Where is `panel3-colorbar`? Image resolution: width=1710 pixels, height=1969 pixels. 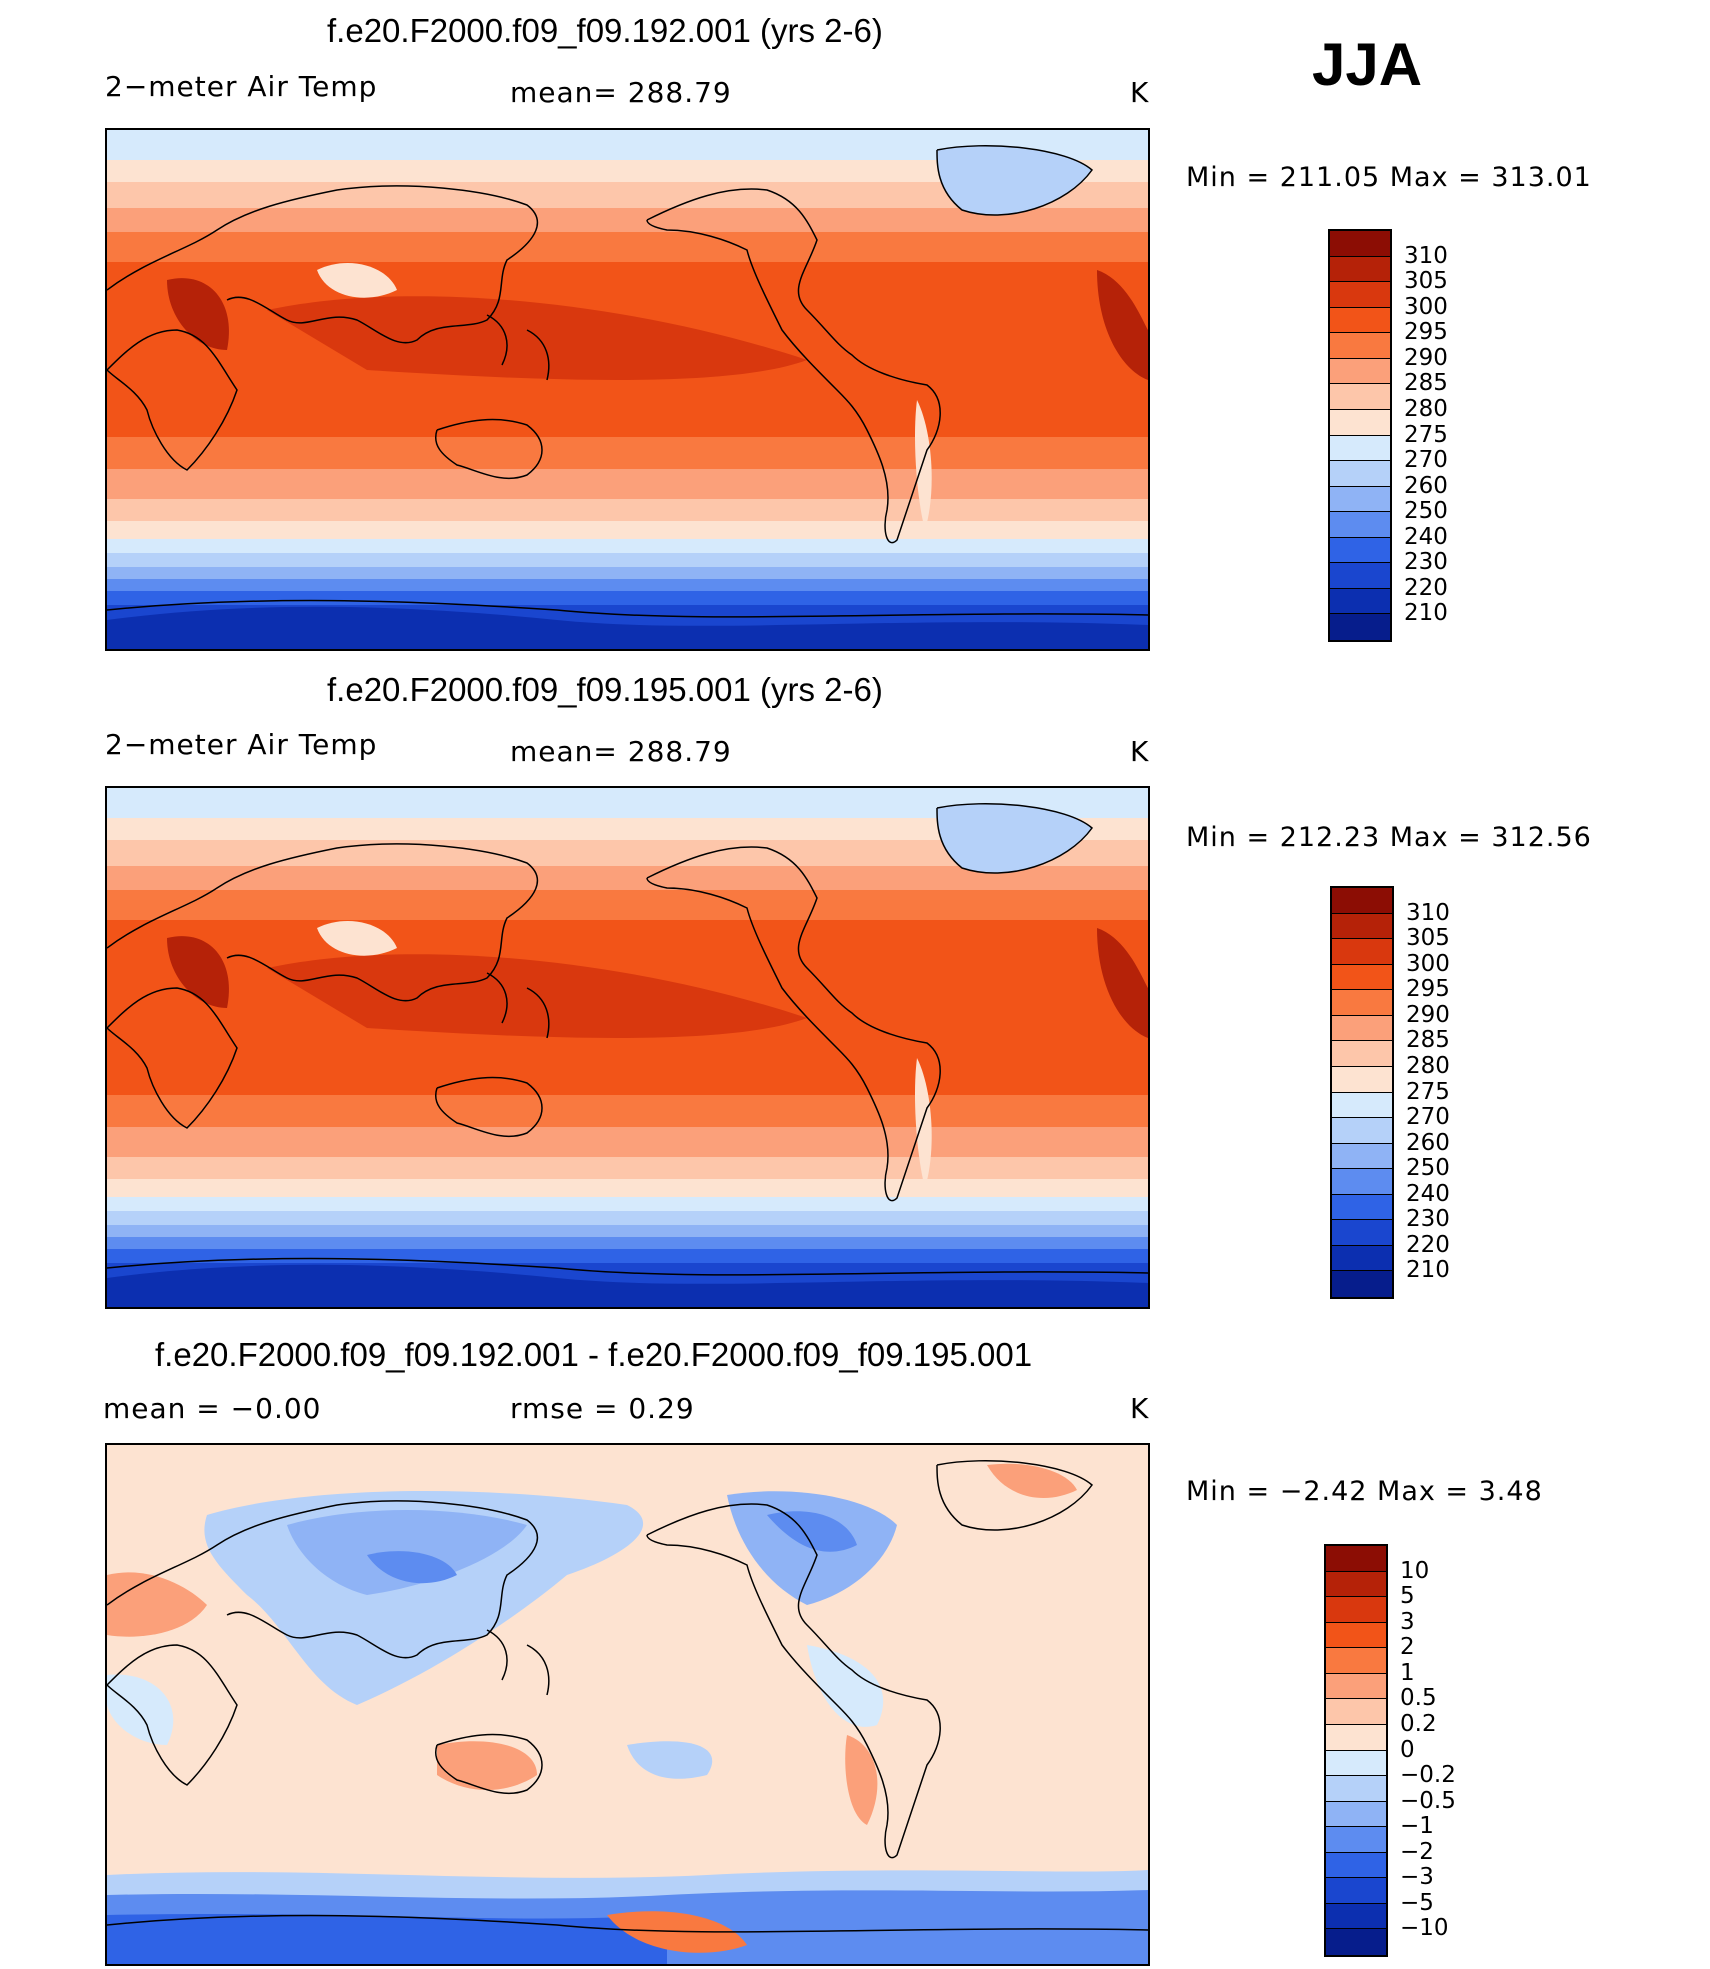
panel3-colorbar is located at coordinates (1356, 1750).